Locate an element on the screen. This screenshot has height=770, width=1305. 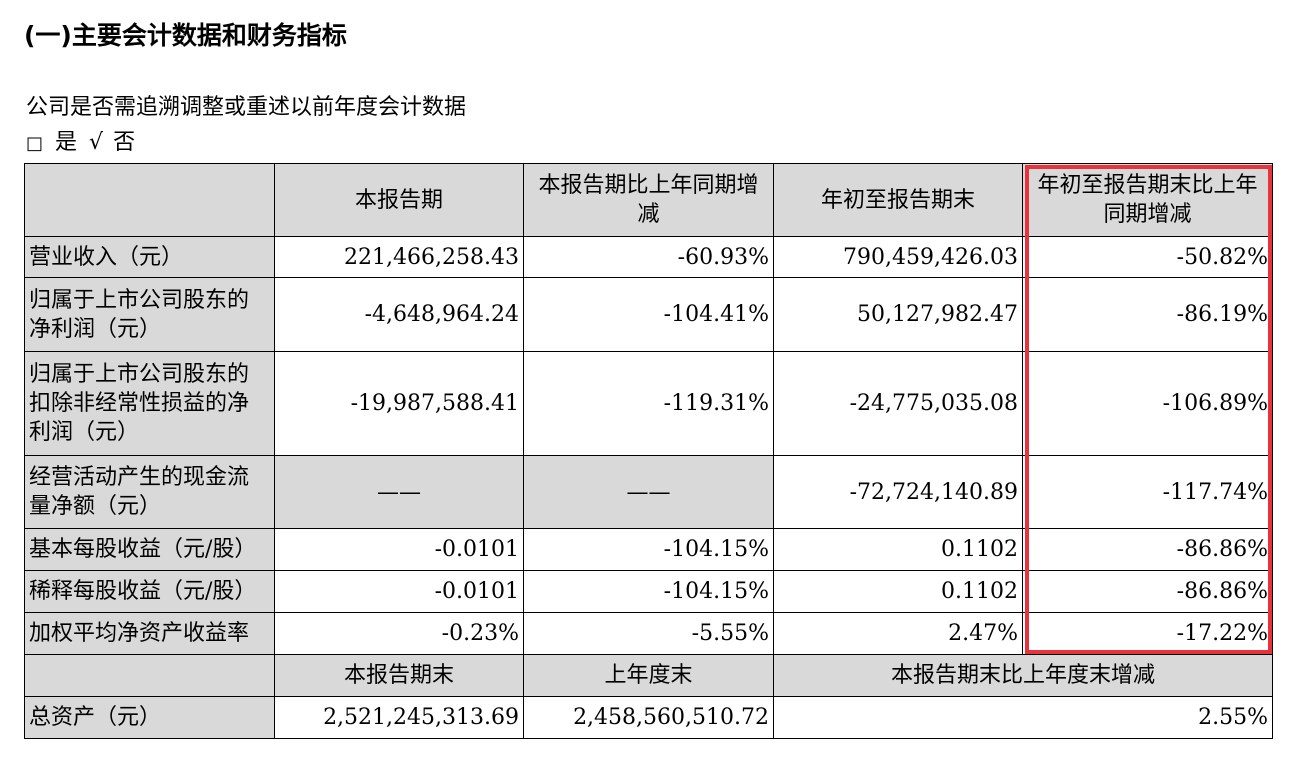
header-cell: 本报告期 is located at coordinates (399, 200).